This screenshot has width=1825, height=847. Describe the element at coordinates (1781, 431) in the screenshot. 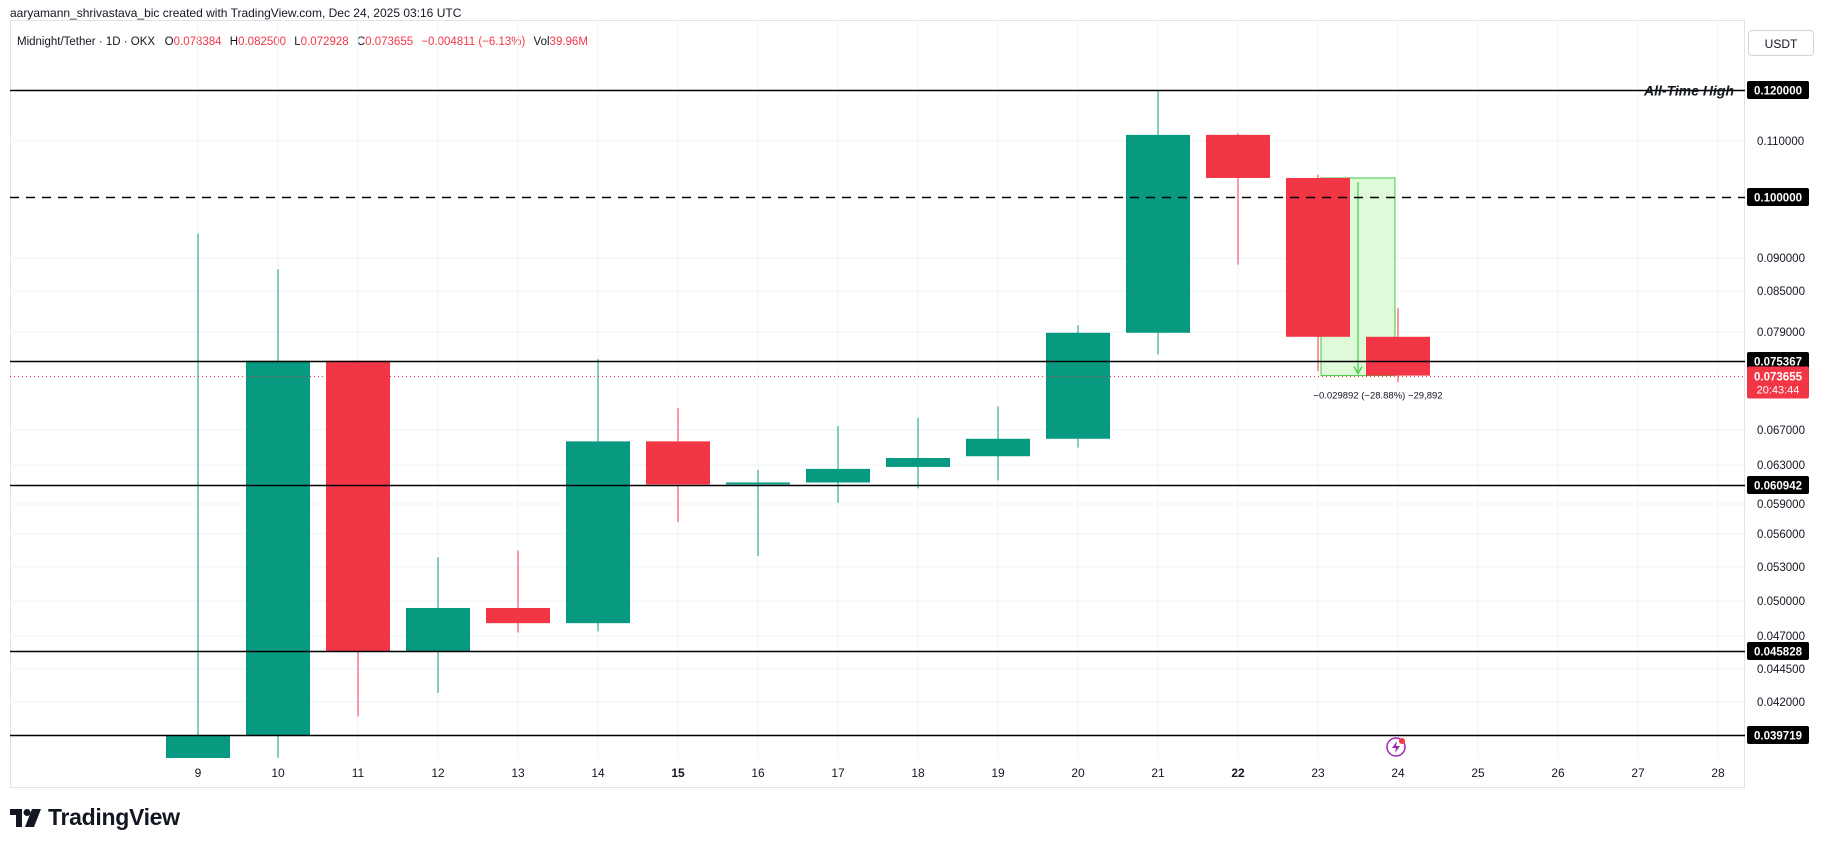

I see `y-tick-label: 0.067000` at that location.